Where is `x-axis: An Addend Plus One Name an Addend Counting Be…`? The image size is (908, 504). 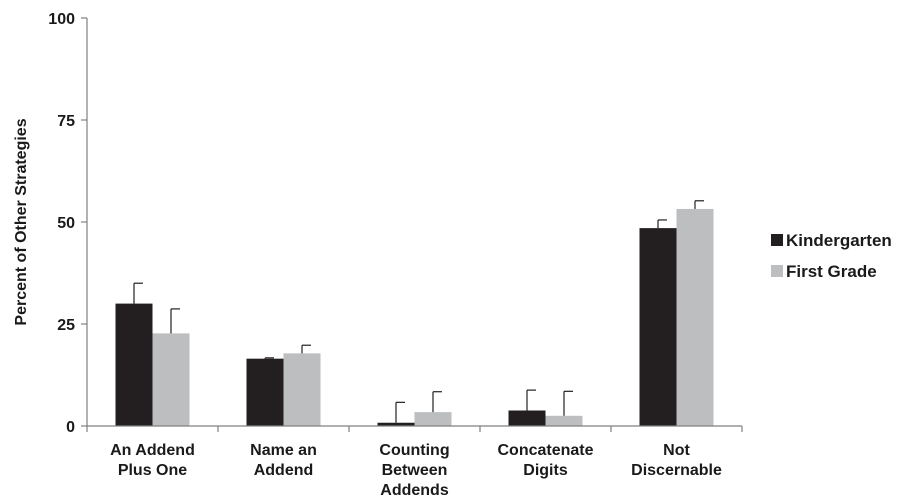 x-axis: An Addend Plus One Name an Addend Counting Be… is located at coordinates (414, 462).